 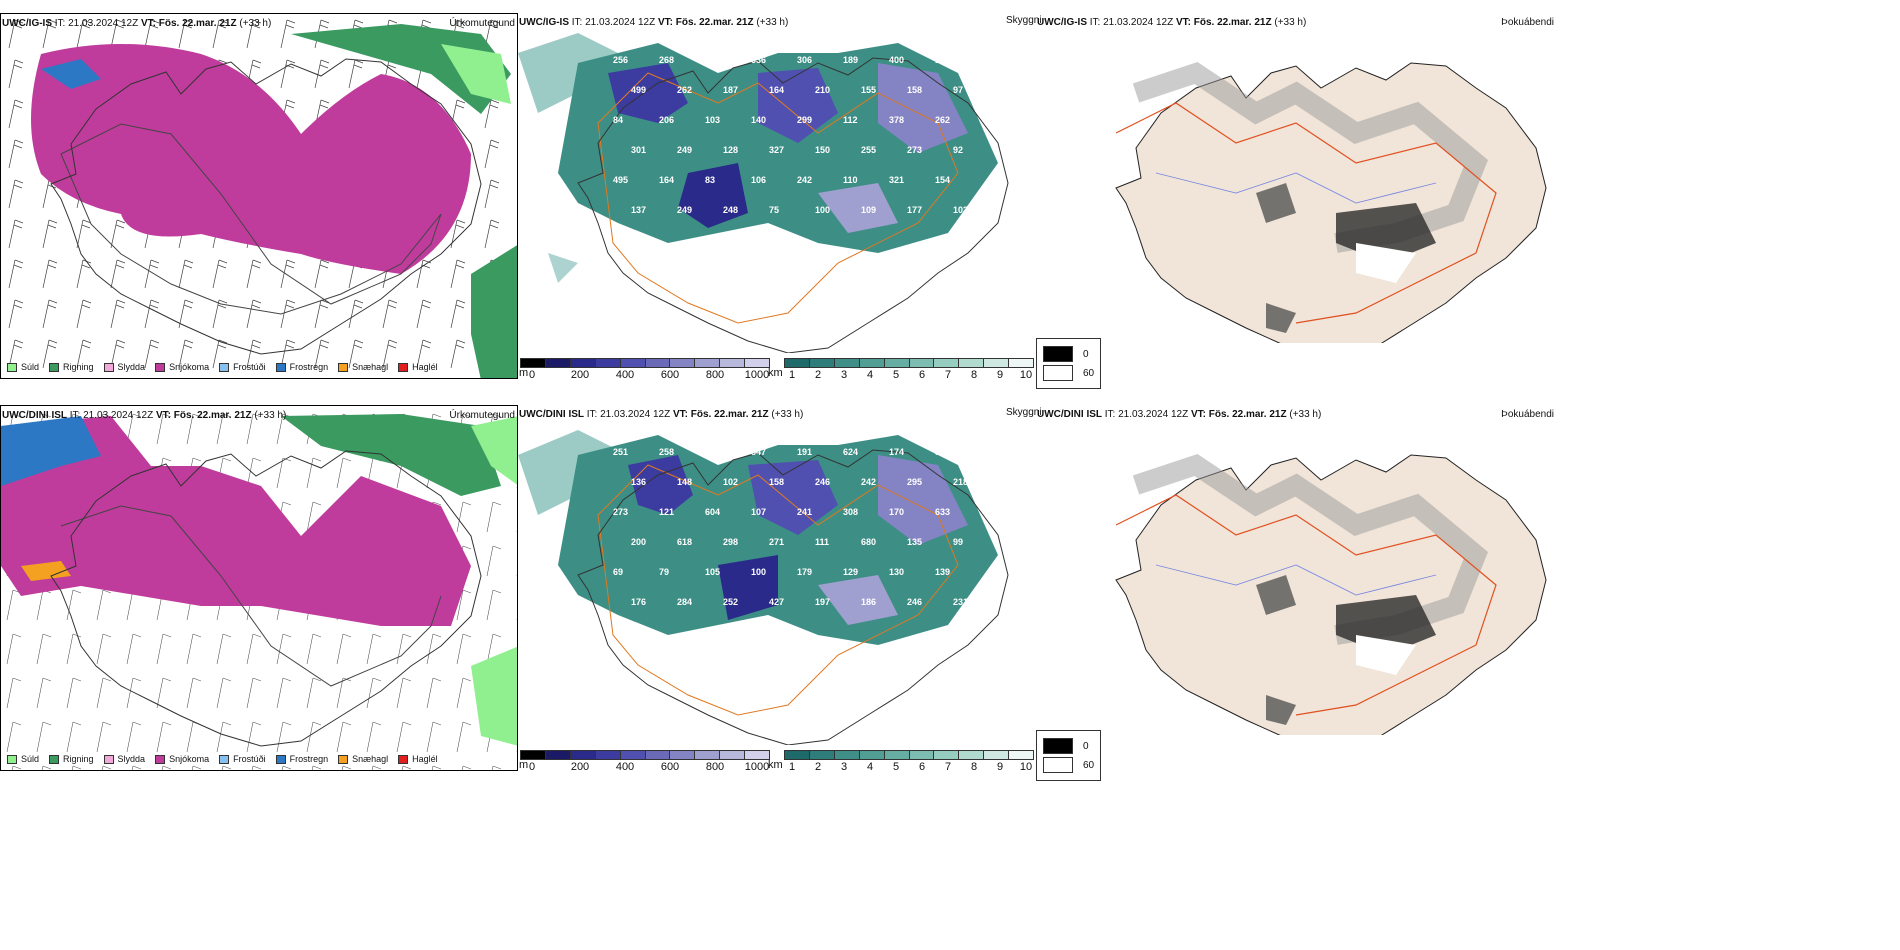 What do you see at coordinates (914, 210) in the screenshot?
I see `cloud-base-value: 177` at bounding box center [914, 210].